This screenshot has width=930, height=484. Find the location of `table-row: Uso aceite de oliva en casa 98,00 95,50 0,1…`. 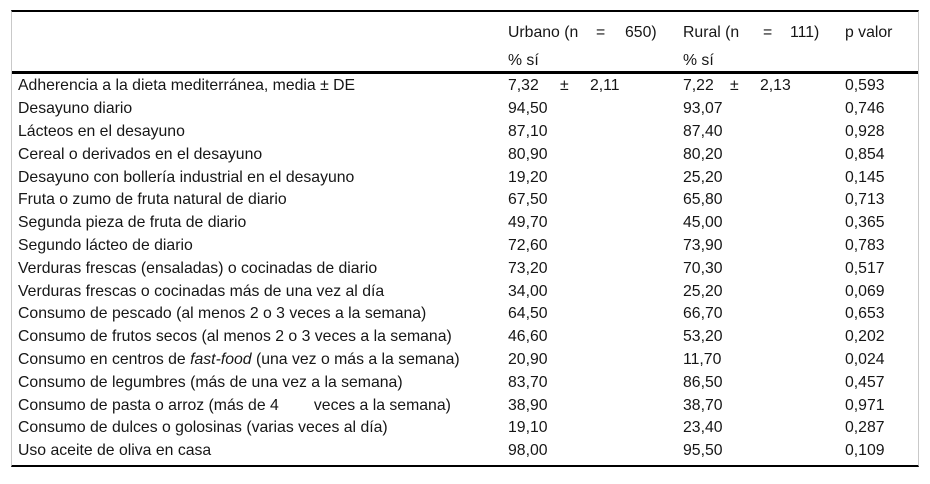

table-row: Uso aceite de oliva en casa 98,00 95,50 0,1… is located at coordinates (465, 451).